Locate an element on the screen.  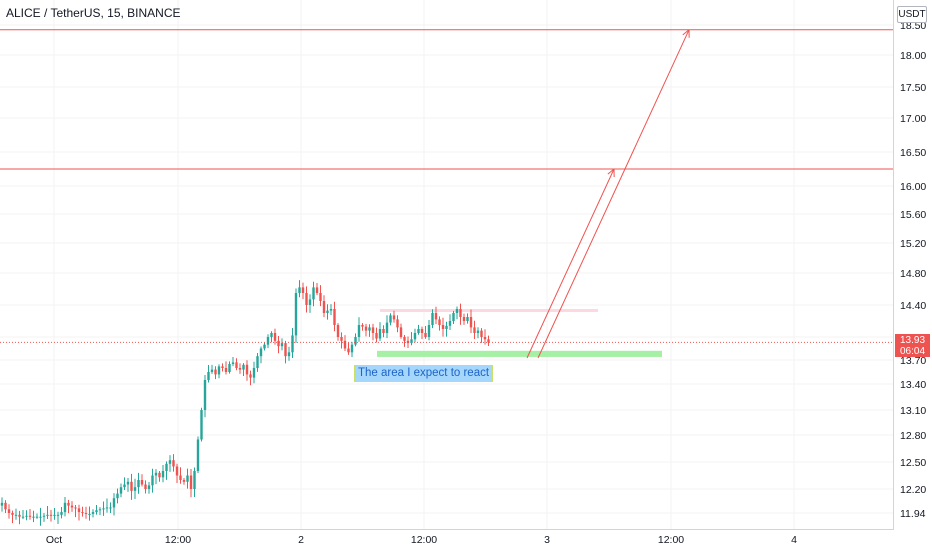
last-price-tag: 13.93 06:04 is located at coordinates (912, 345).